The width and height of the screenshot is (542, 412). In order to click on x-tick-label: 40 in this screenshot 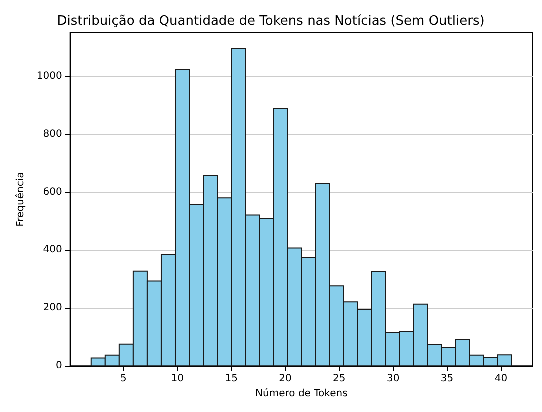, I will do `click(501, 379)`.